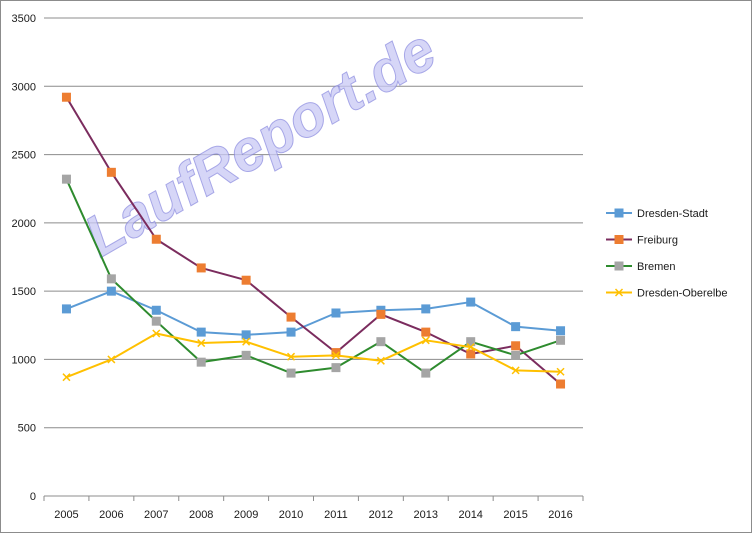  I want to click on y-tick-label: 2500, so click(24, 156).